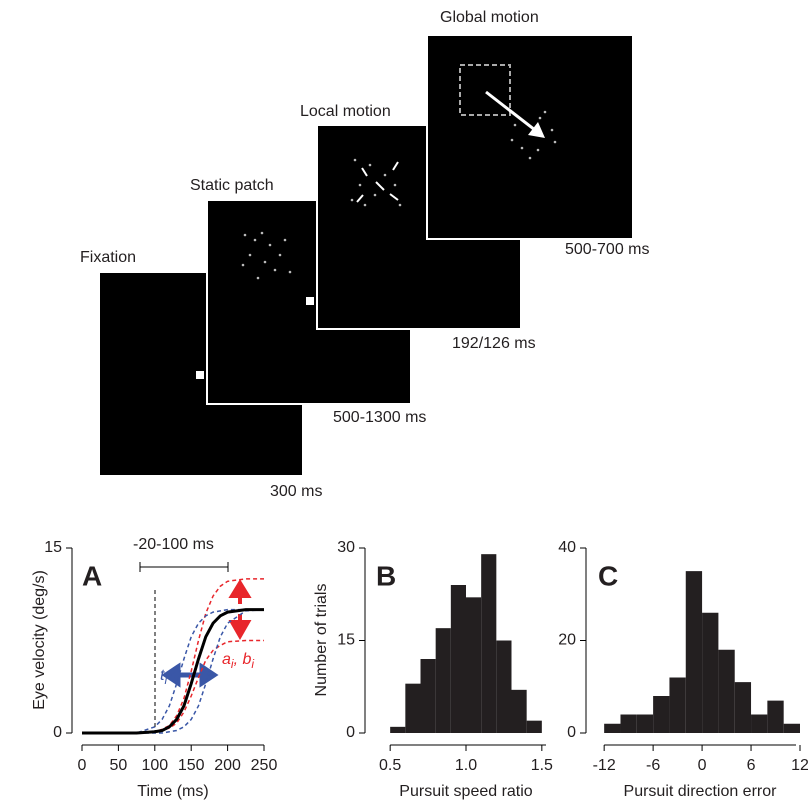 The image size is (808, 807). What do you see at coordinates (92, 575) in the screenshot?
I see `panel-letter: A` at bounding box center [92, 575].